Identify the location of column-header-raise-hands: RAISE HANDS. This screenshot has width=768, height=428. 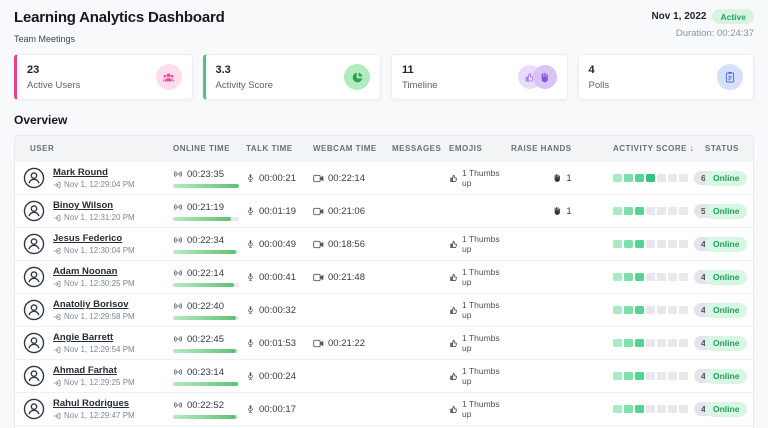
(541, 148).